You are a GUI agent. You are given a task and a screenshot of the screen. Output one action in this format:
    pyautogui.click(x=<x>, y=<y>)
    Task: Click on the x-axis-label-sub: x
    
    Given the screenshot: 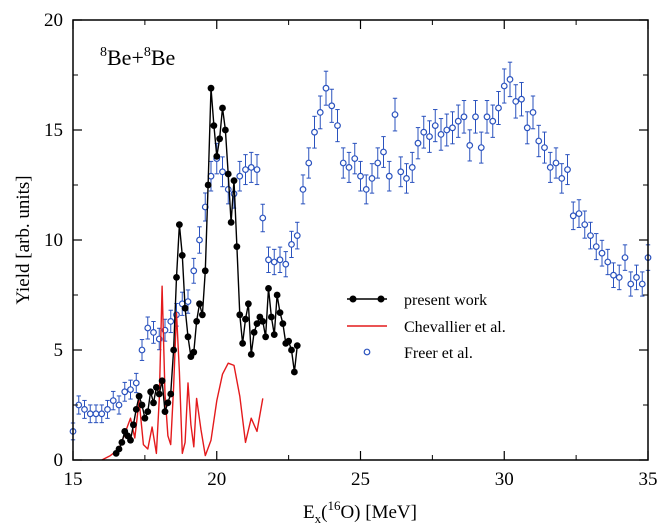 What is the action you would take?
    pyautogui.click(x=318, y=518)
    